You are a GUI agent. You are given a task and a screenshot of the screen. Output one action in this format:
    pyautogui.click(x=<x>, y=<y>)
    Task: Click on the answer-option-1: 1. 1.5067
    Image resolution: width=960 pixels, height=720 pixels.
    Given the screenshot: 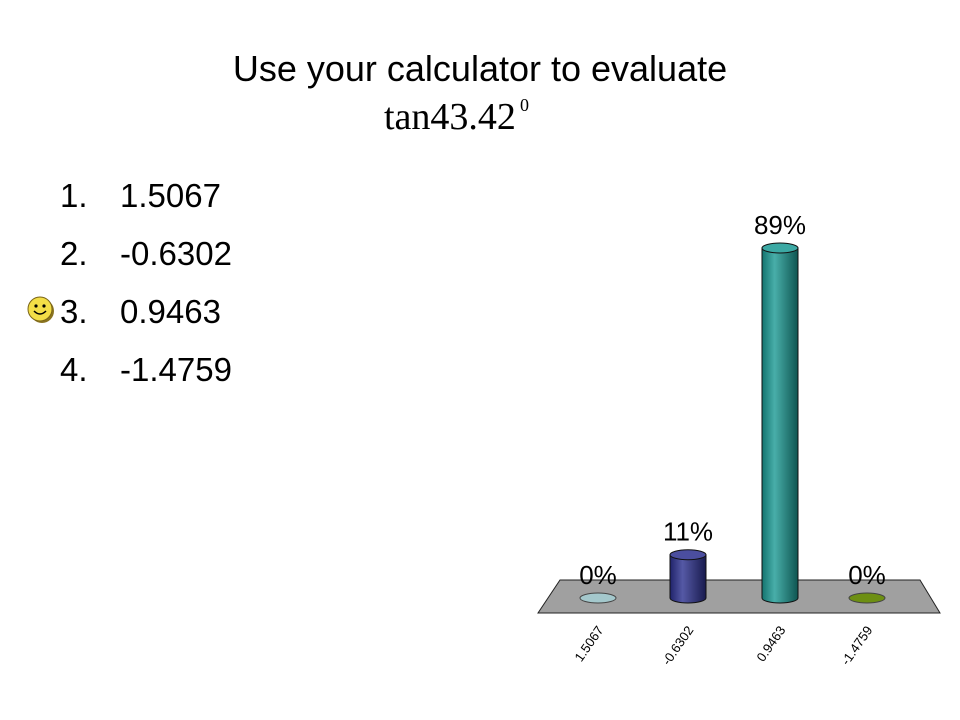 What is the action you would take?
    pyautogui.click(x=146, y=203)
    